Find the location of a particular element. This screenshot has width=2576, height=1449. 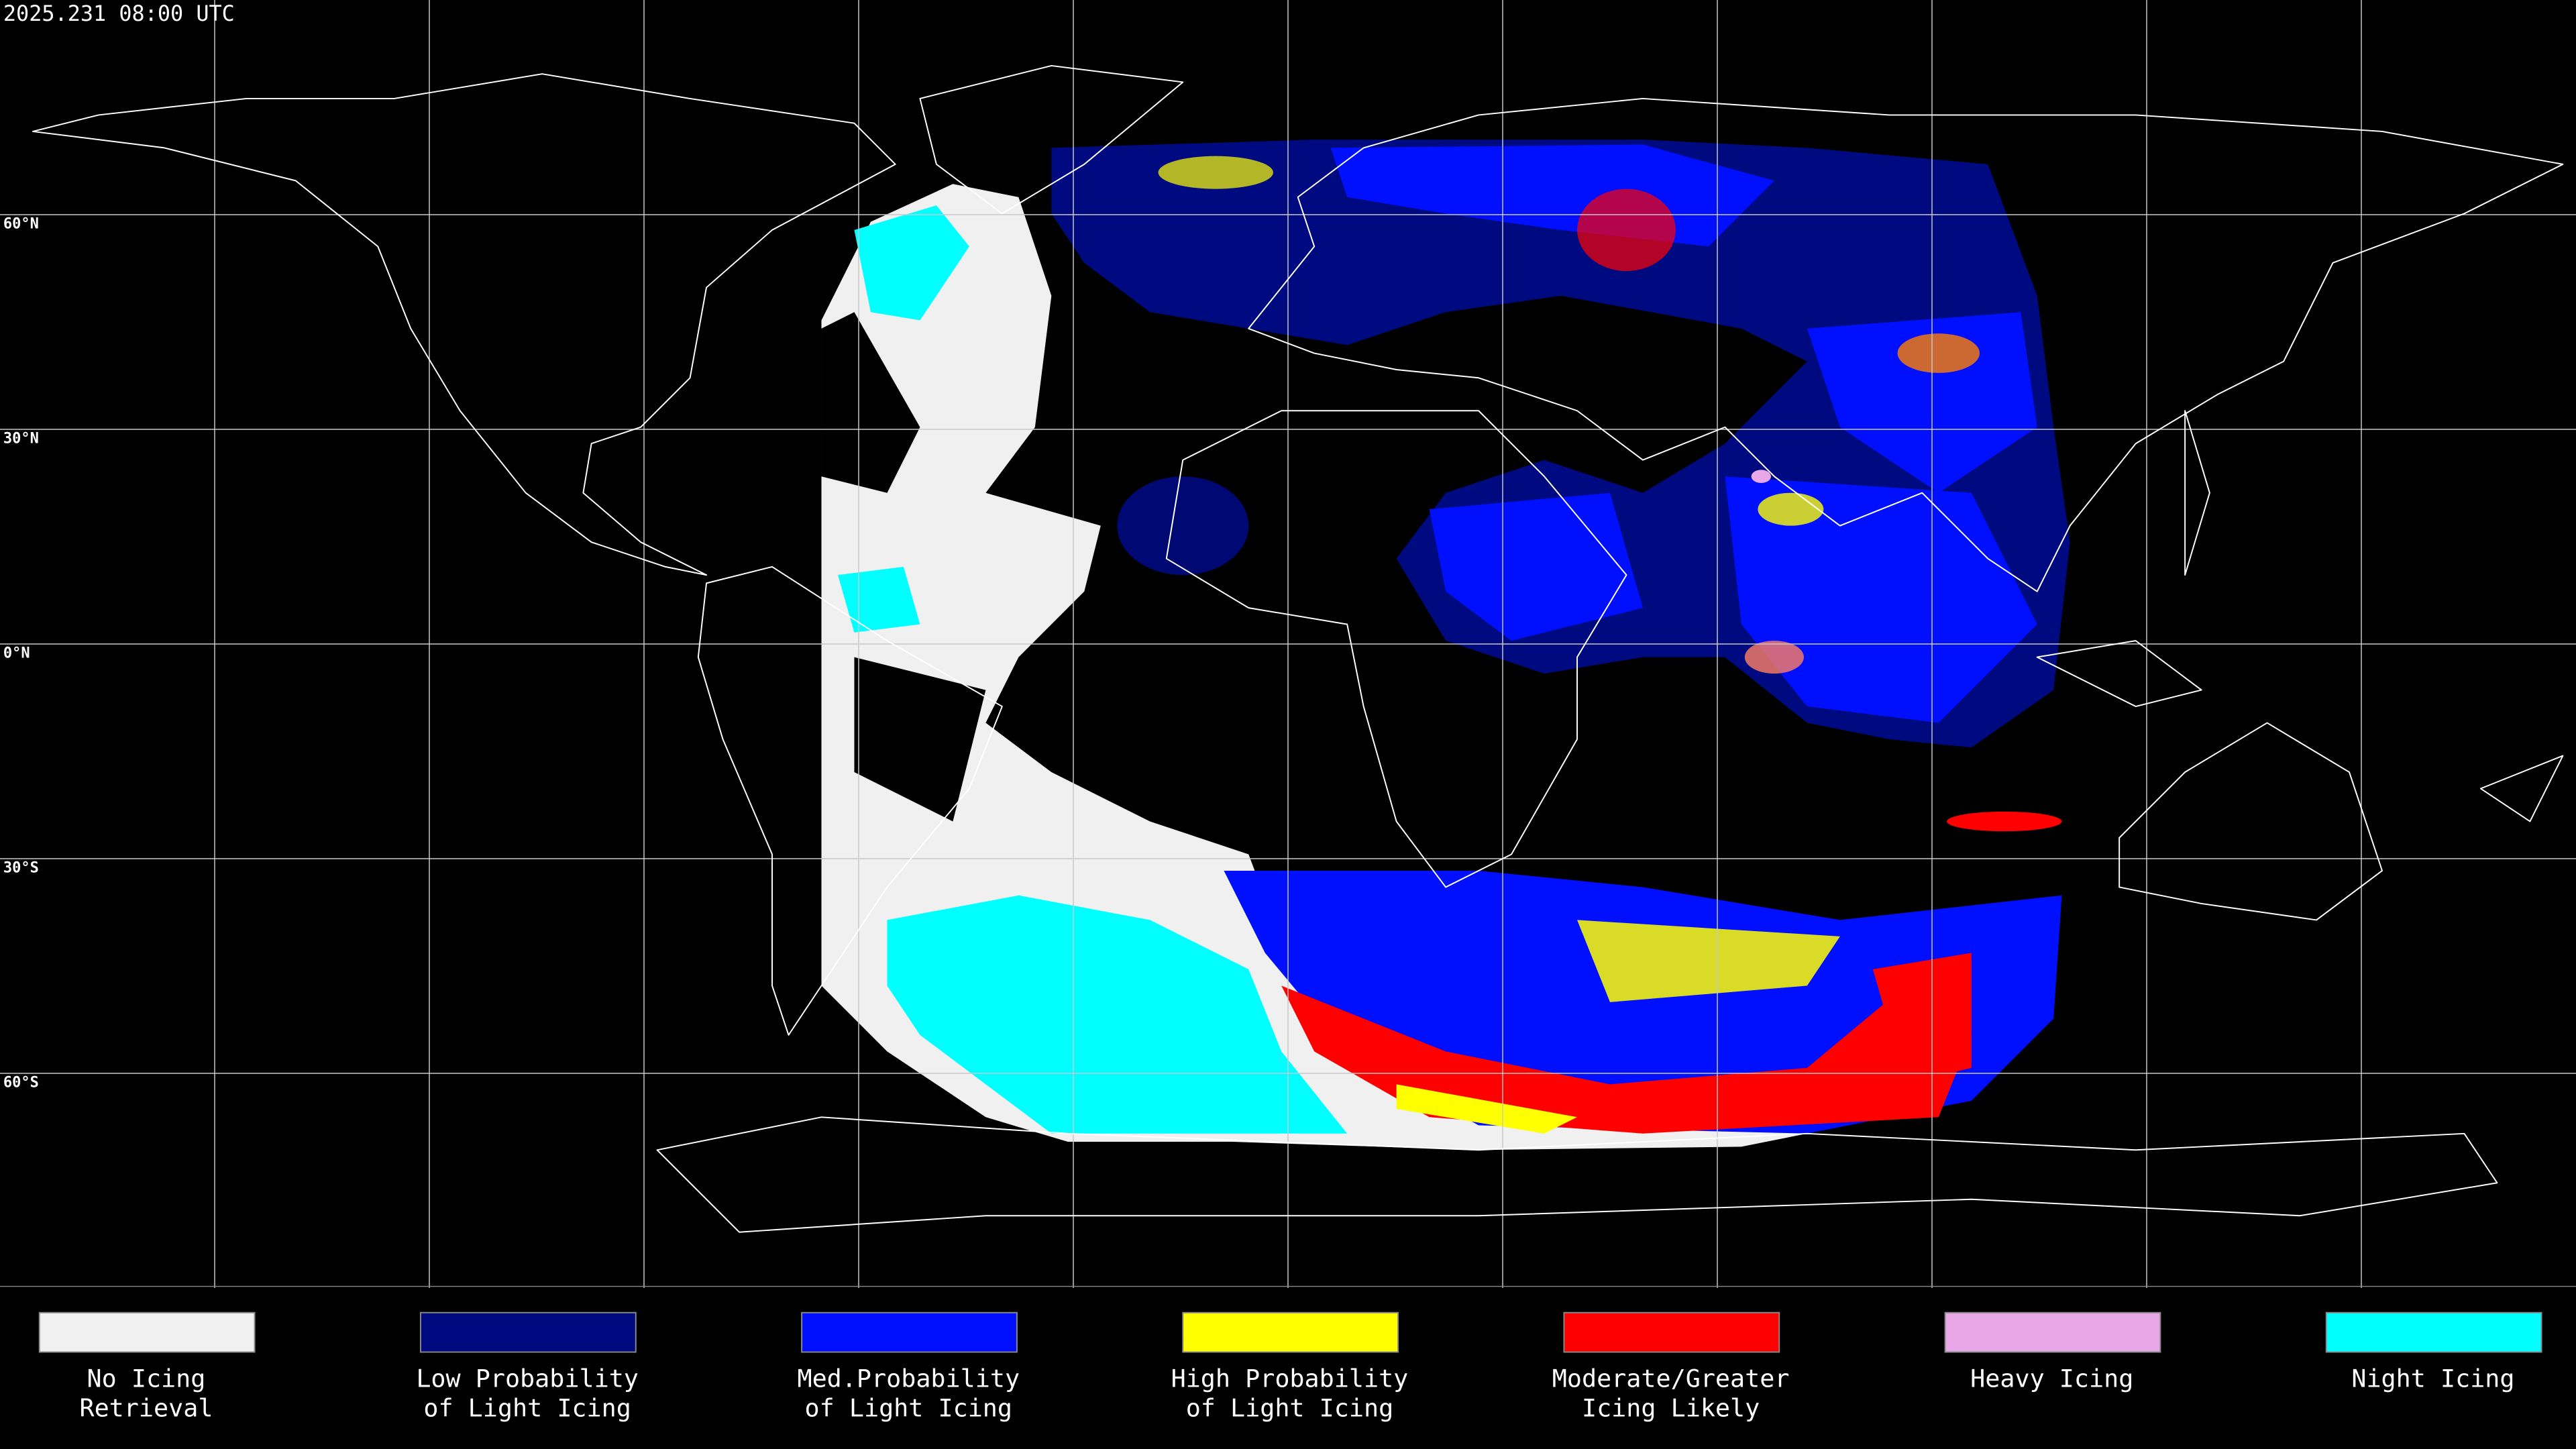

legend-label: High Probability is located at coordinates (1290, 1378).